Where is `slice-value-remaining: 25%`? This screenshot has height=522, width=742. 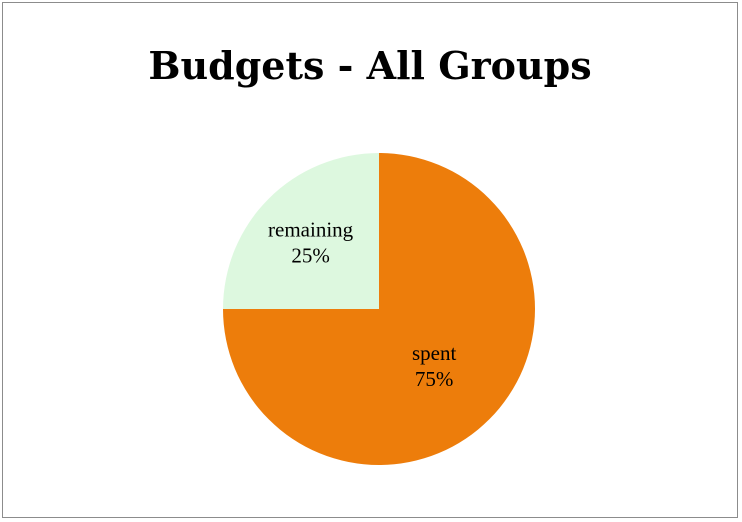
slice-value-remaining: 25% is located at coordinates (310, 256).